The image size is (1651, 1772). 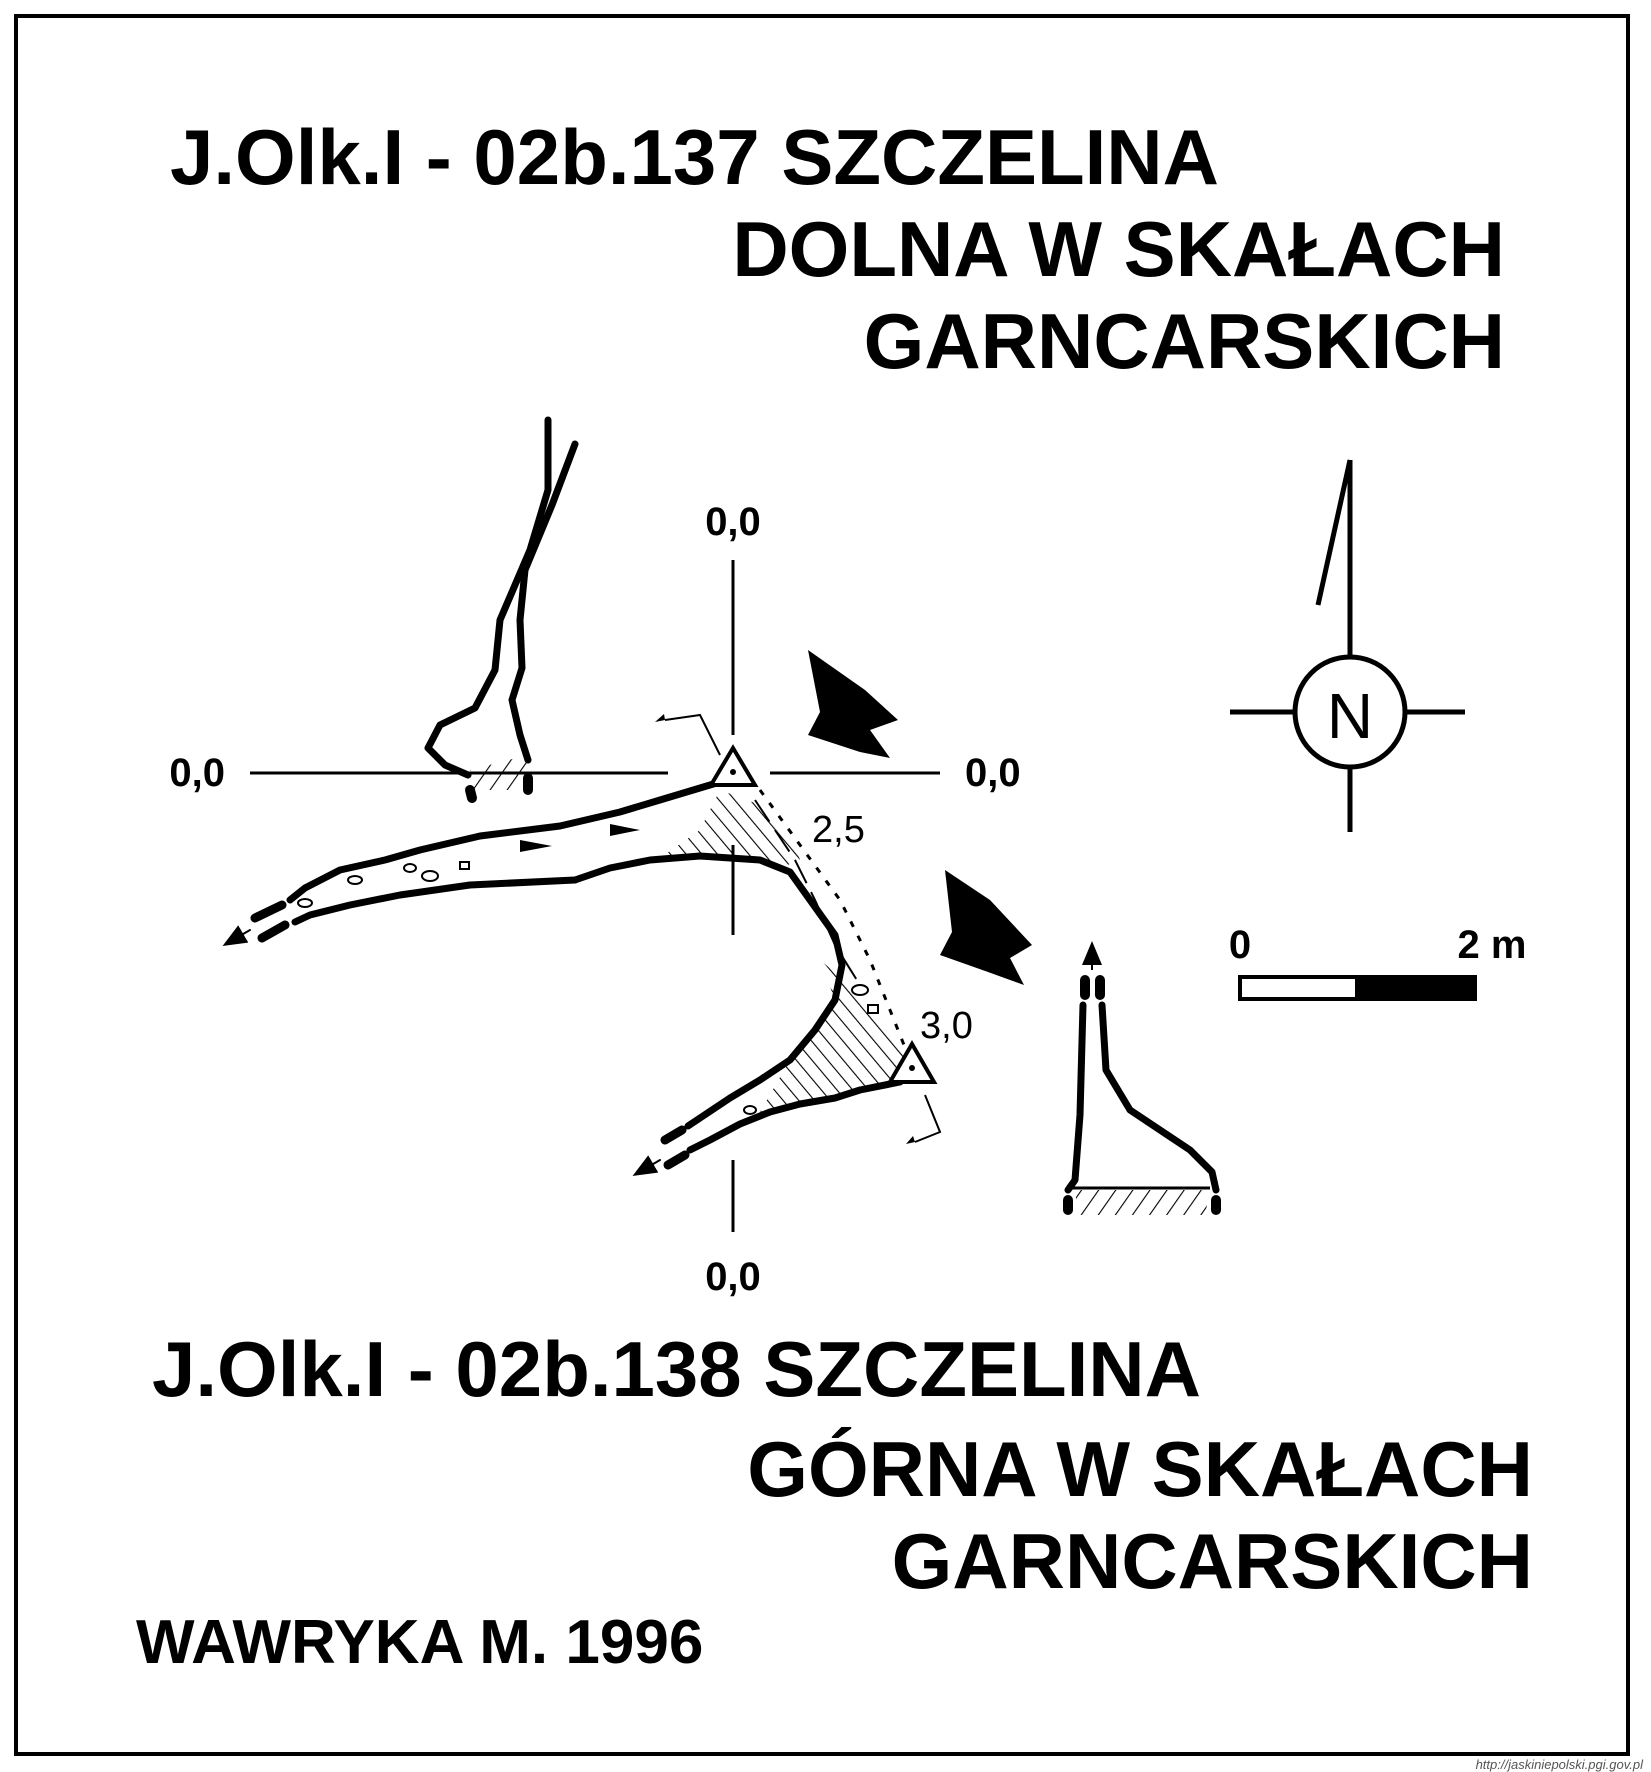 What do you see at coordinates (986, 927) in the screenshot?
I see `entrance-pointer-arrow-lower` at bounding box center [986, 927].